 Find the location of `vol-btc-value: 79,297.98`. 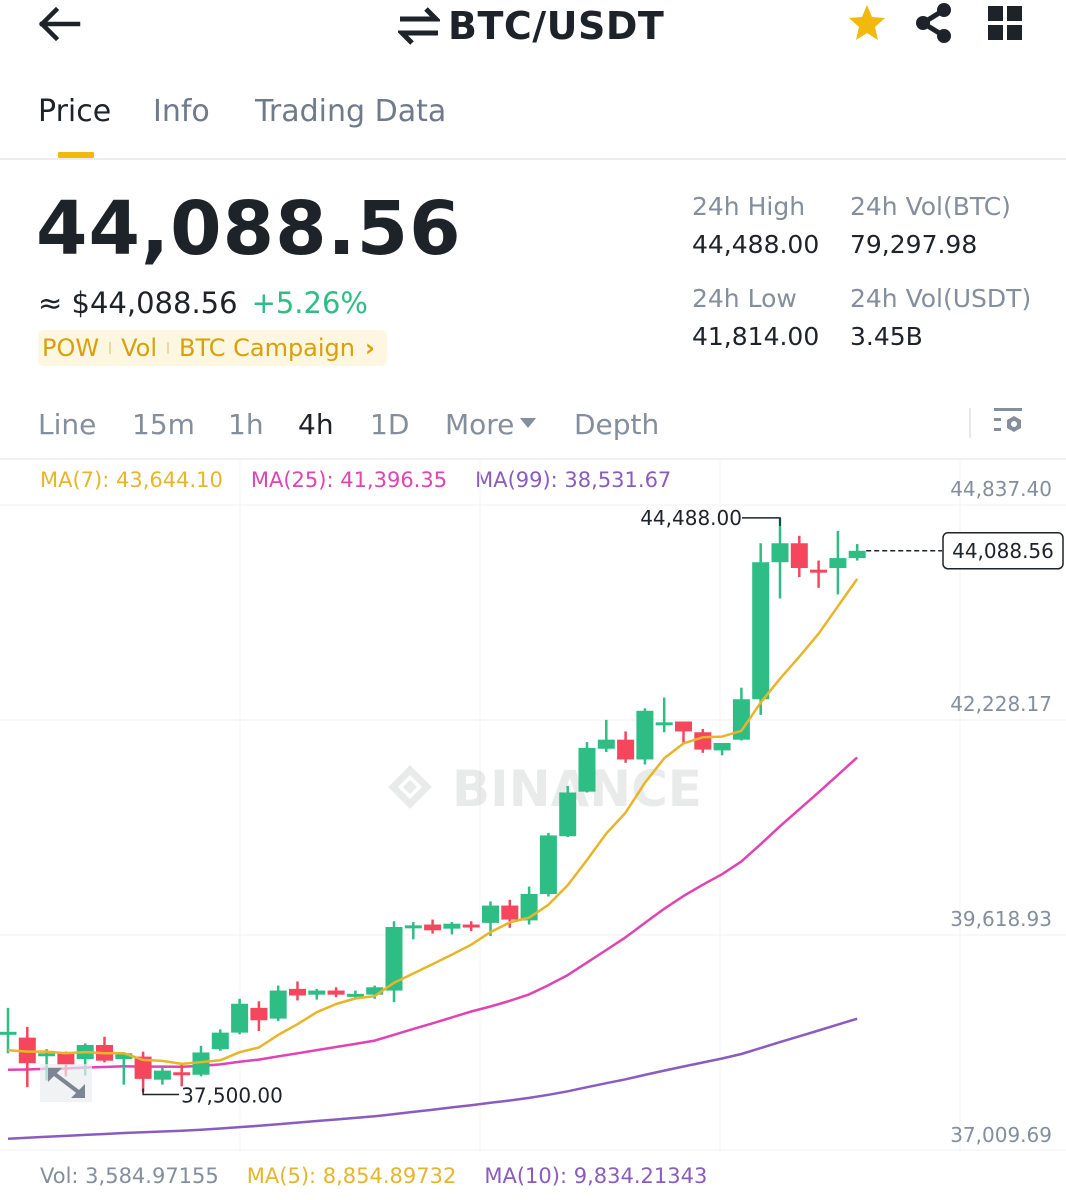

vol-btc-value: 79,297.98 is located at coordinates (914, 244).